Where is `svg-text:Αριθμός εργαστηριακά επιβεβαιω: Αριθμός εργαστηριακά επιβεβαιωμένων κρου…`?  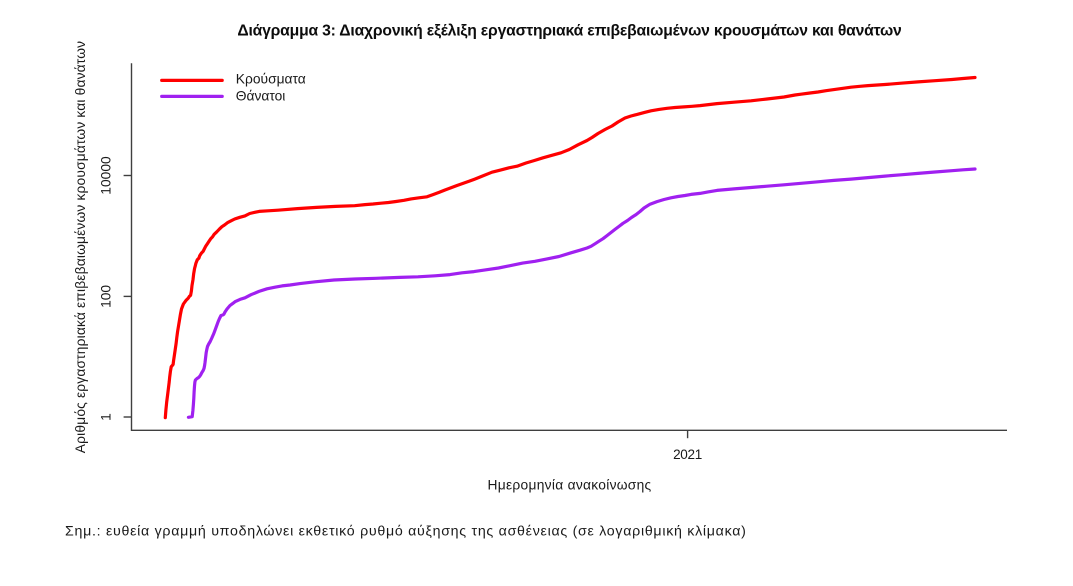
svg-text:Αριθμός εργαστηριακά επιβεβαιω: Αριθμός εργαστηριακά επιβεβαιωμένων κρου… is located at coordinates (80, 247).